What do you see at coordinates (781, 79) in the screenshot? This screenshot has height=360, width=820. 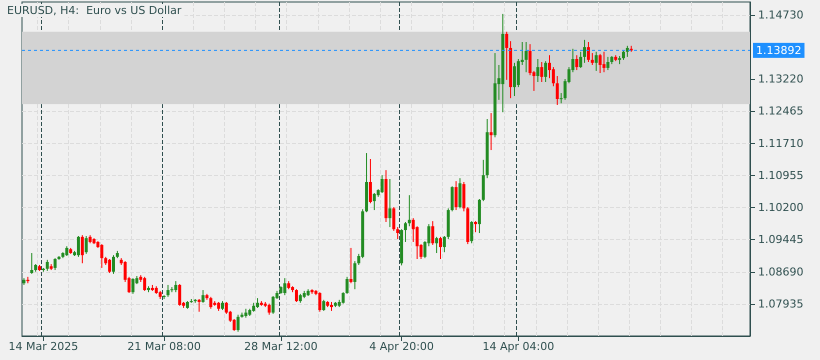 I see `y-tick-label: 1.13220` at bounding box center [781, 79].